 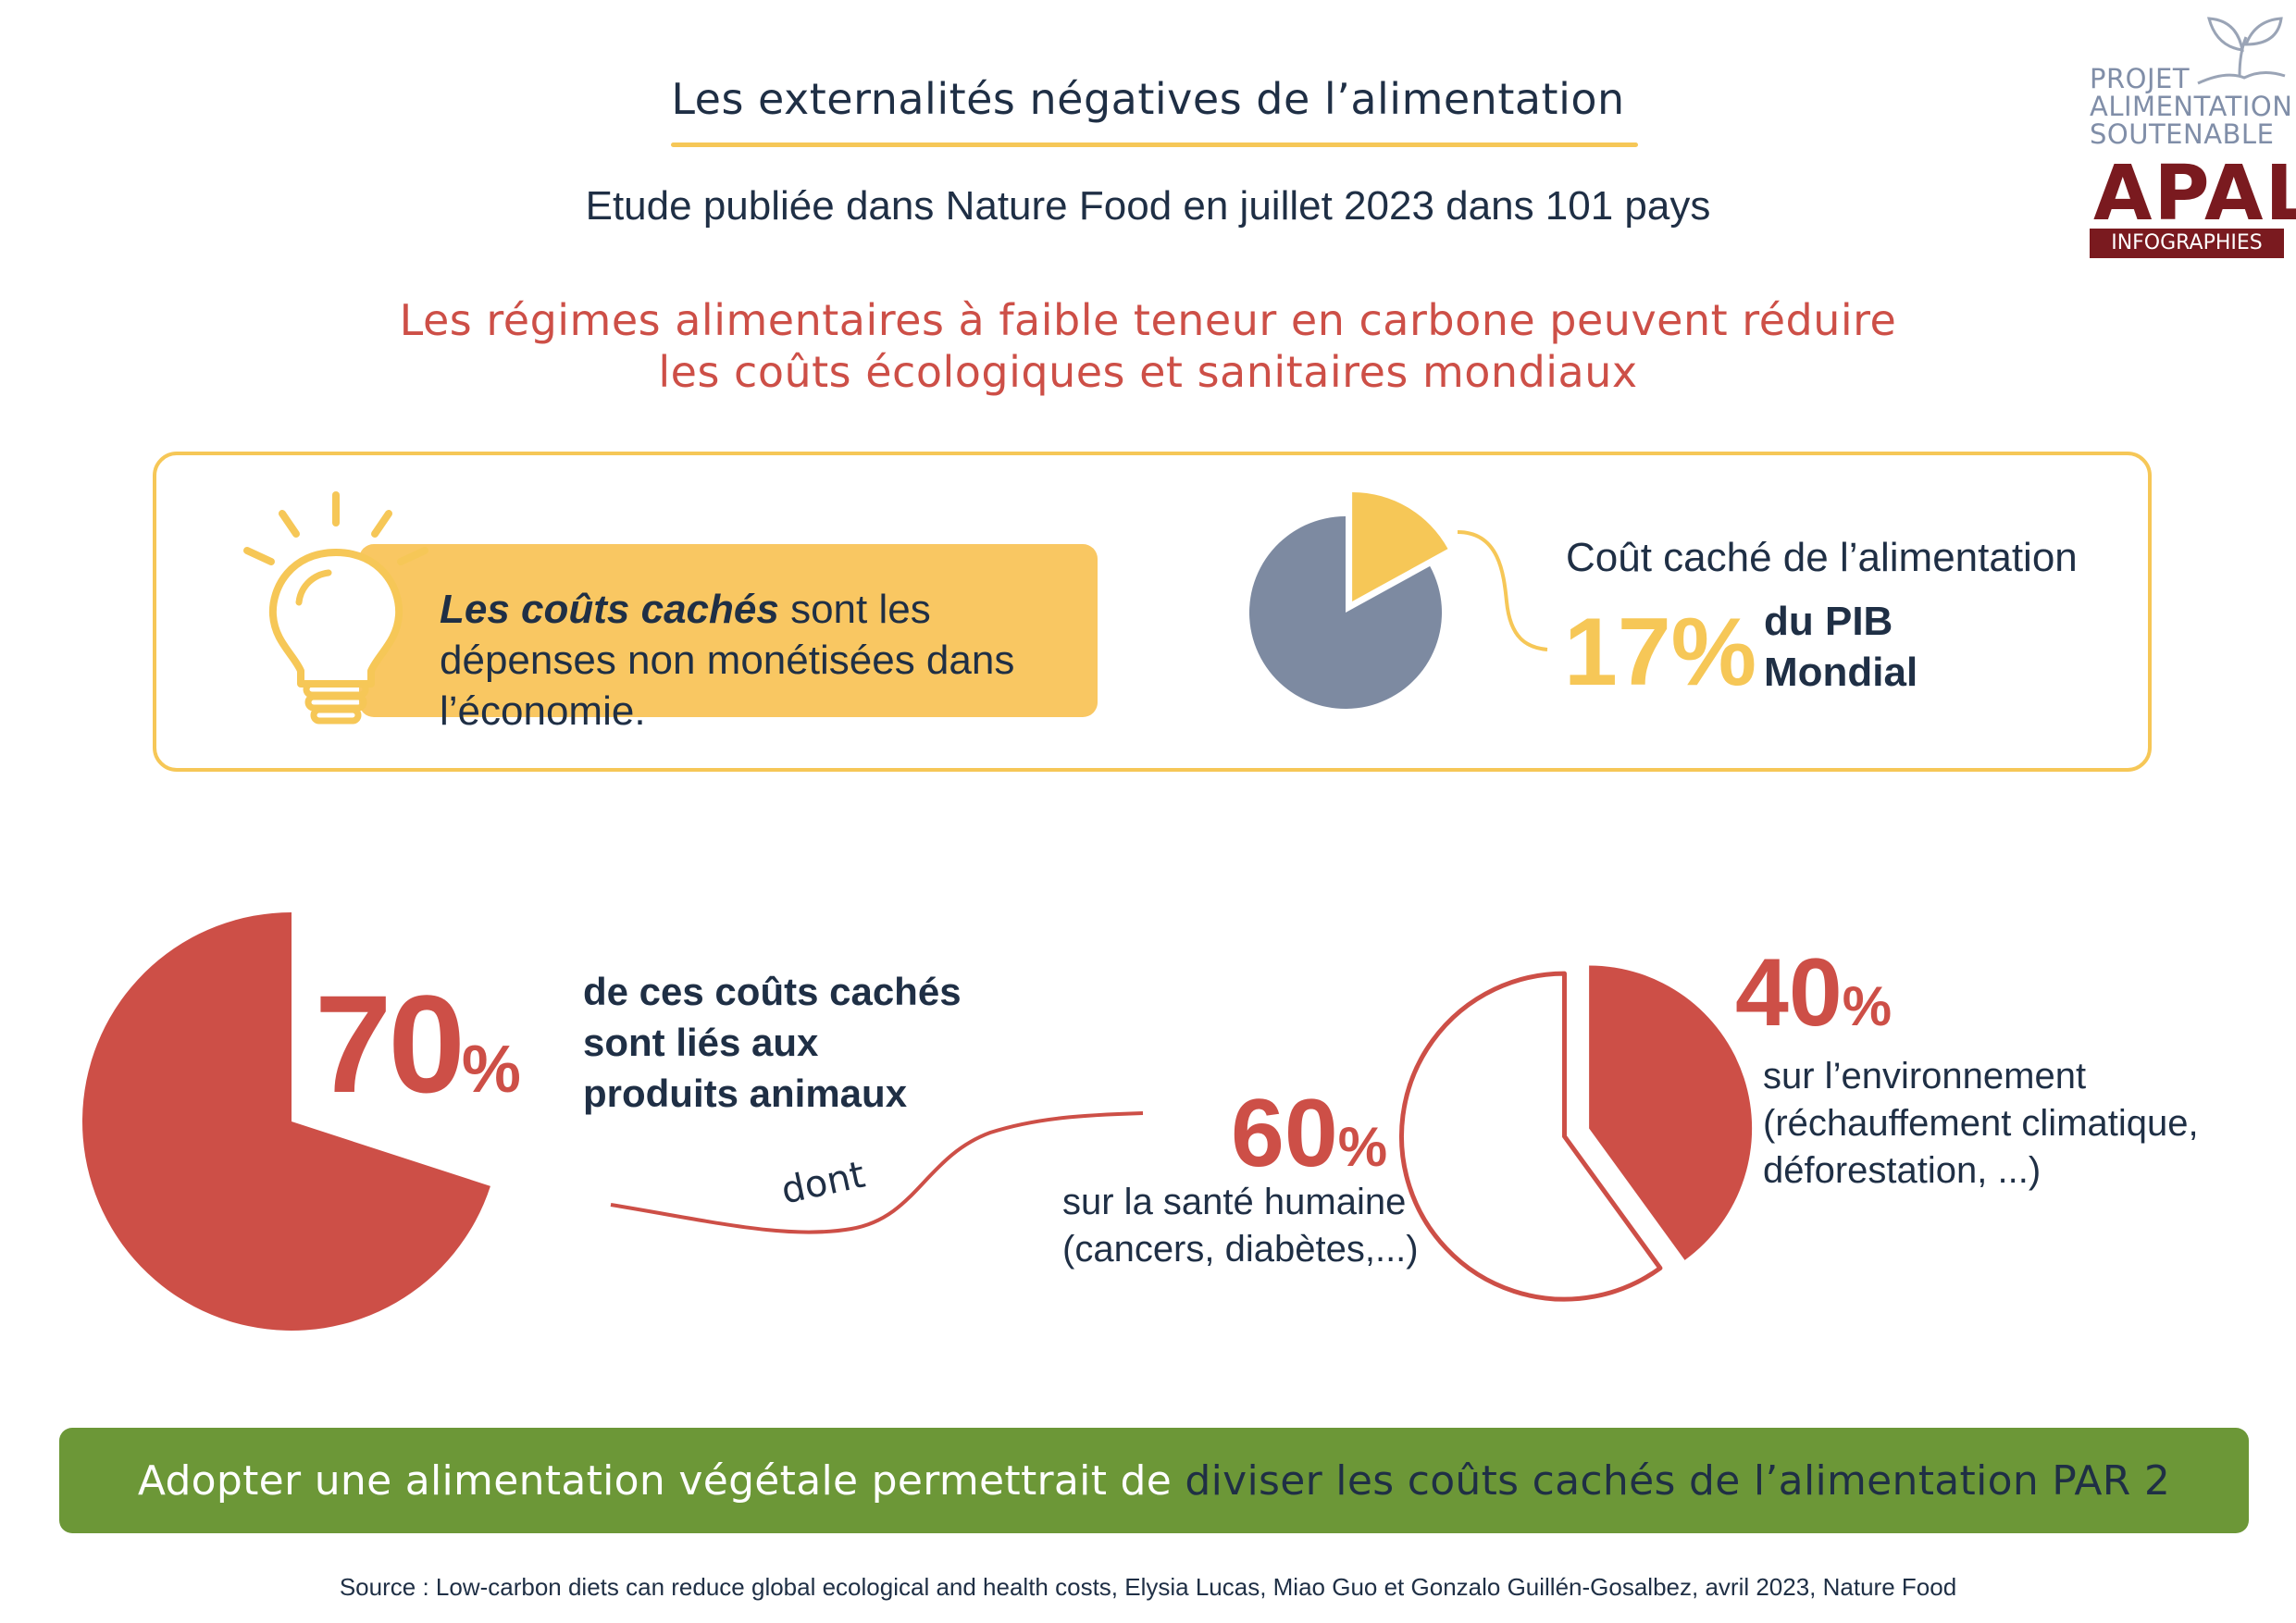 I want to click on environment-share-value: 40%, so click(x=1814, y=1000).